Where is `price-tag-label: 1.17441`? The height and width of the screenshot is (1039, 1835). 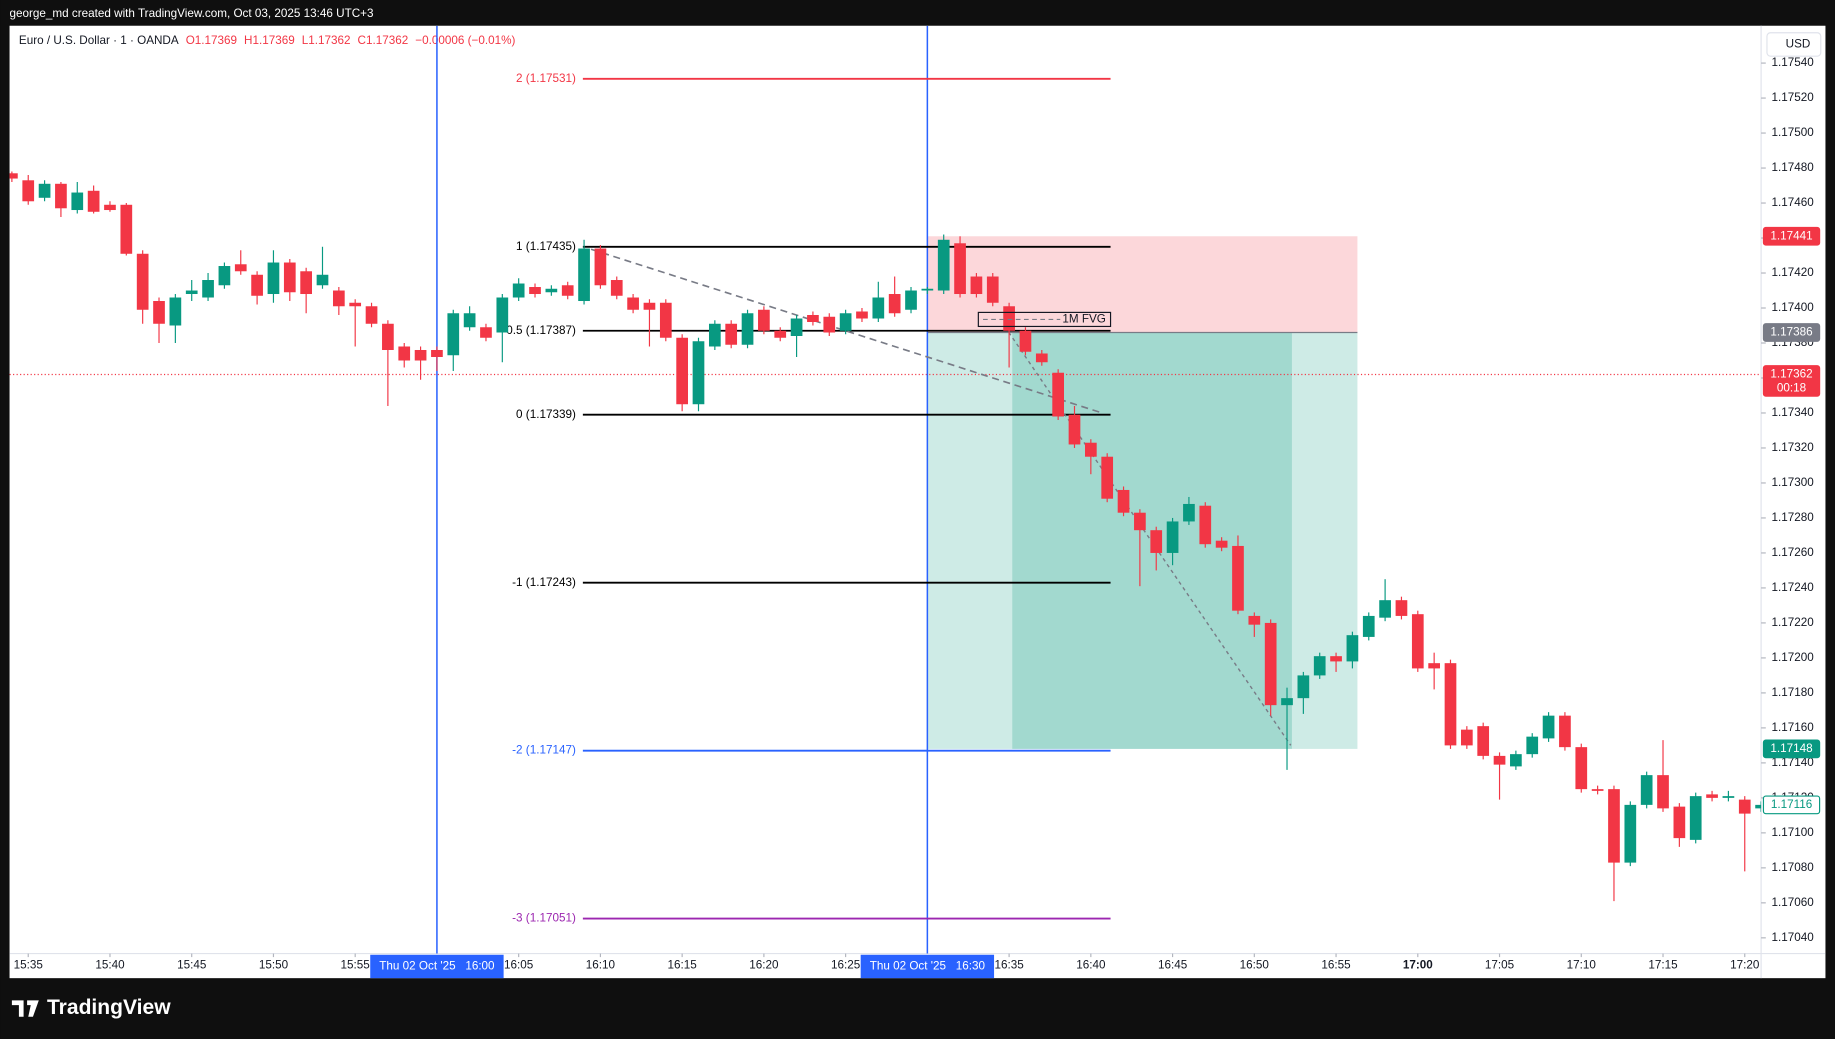 price-tag-label: 1.17441 is located at coordinates (1791, 235).